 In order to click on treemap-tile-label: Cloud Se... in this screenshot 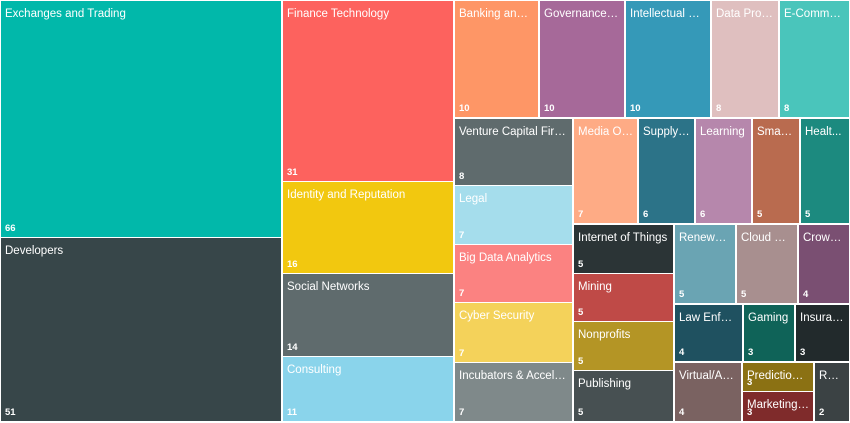, I will do `click(767, 238)`.